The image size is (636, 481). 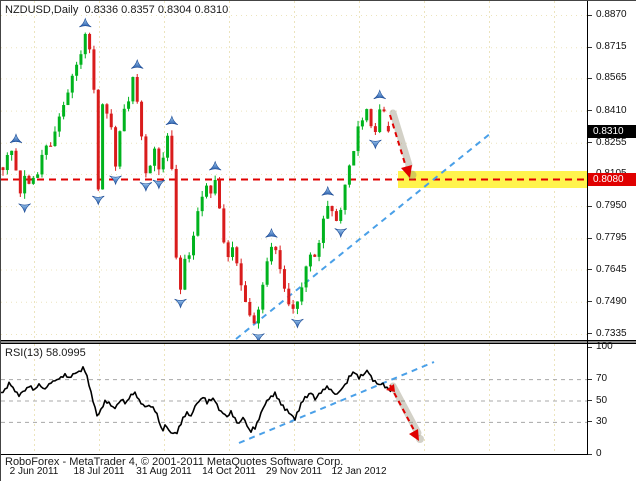 I want to click on price-axis-label: 0.7795, so click(x=611, y=237).